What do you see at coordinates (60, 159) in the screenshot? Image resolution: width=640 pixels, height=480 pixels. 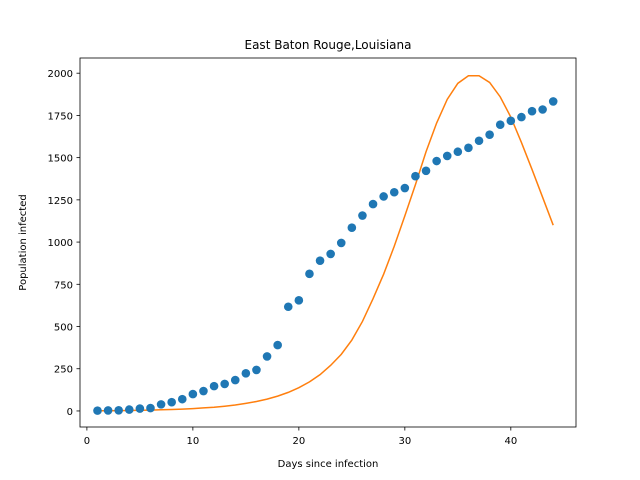 I see `y-tick-label: 1500` at bounding box center [60, 159].